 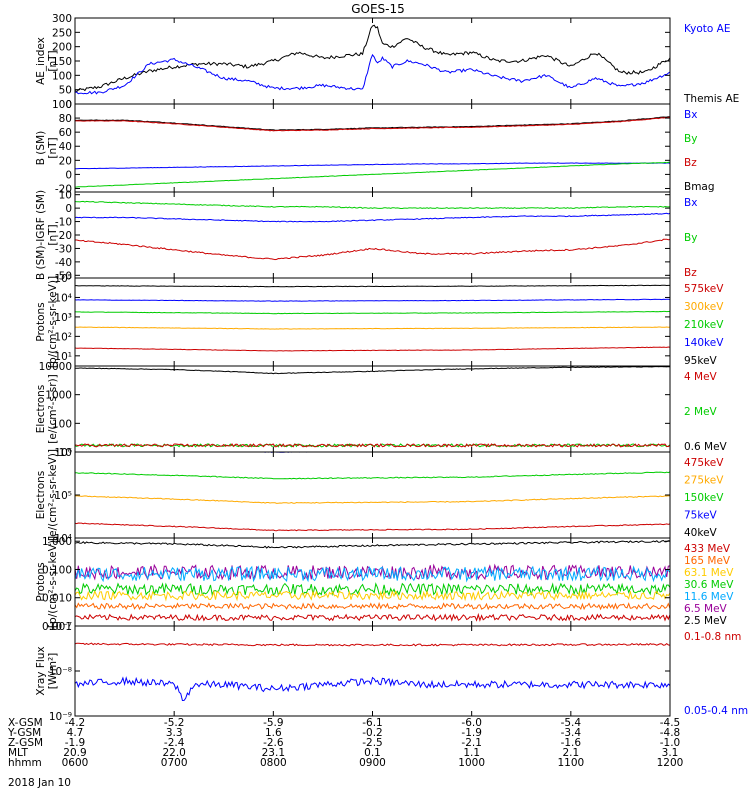 I want to click on y-tick-label: 1.000, so click(x=57, y=542).